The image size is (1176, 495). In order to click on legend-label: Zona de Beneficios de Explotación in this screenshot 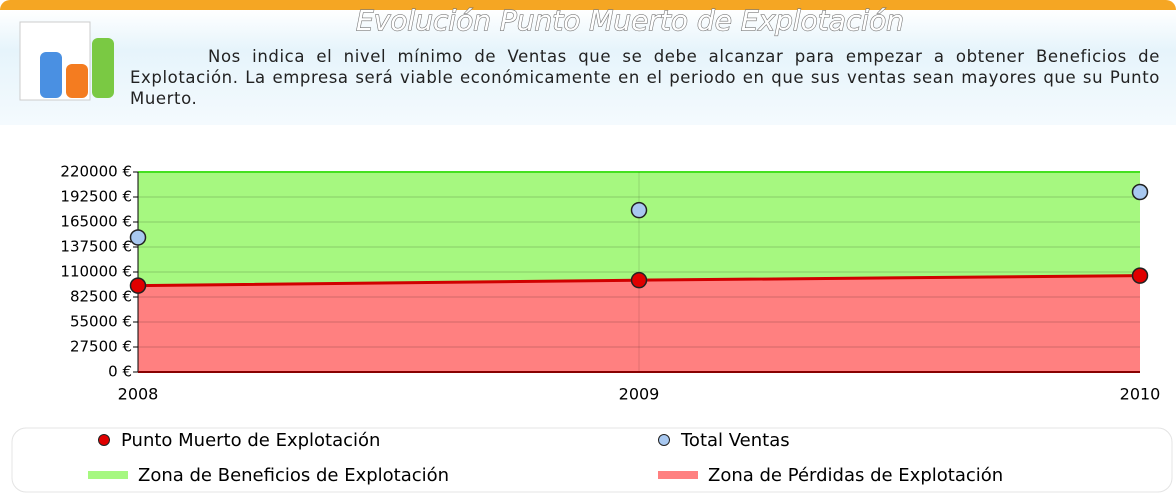, I will do `click(293, 475)`.